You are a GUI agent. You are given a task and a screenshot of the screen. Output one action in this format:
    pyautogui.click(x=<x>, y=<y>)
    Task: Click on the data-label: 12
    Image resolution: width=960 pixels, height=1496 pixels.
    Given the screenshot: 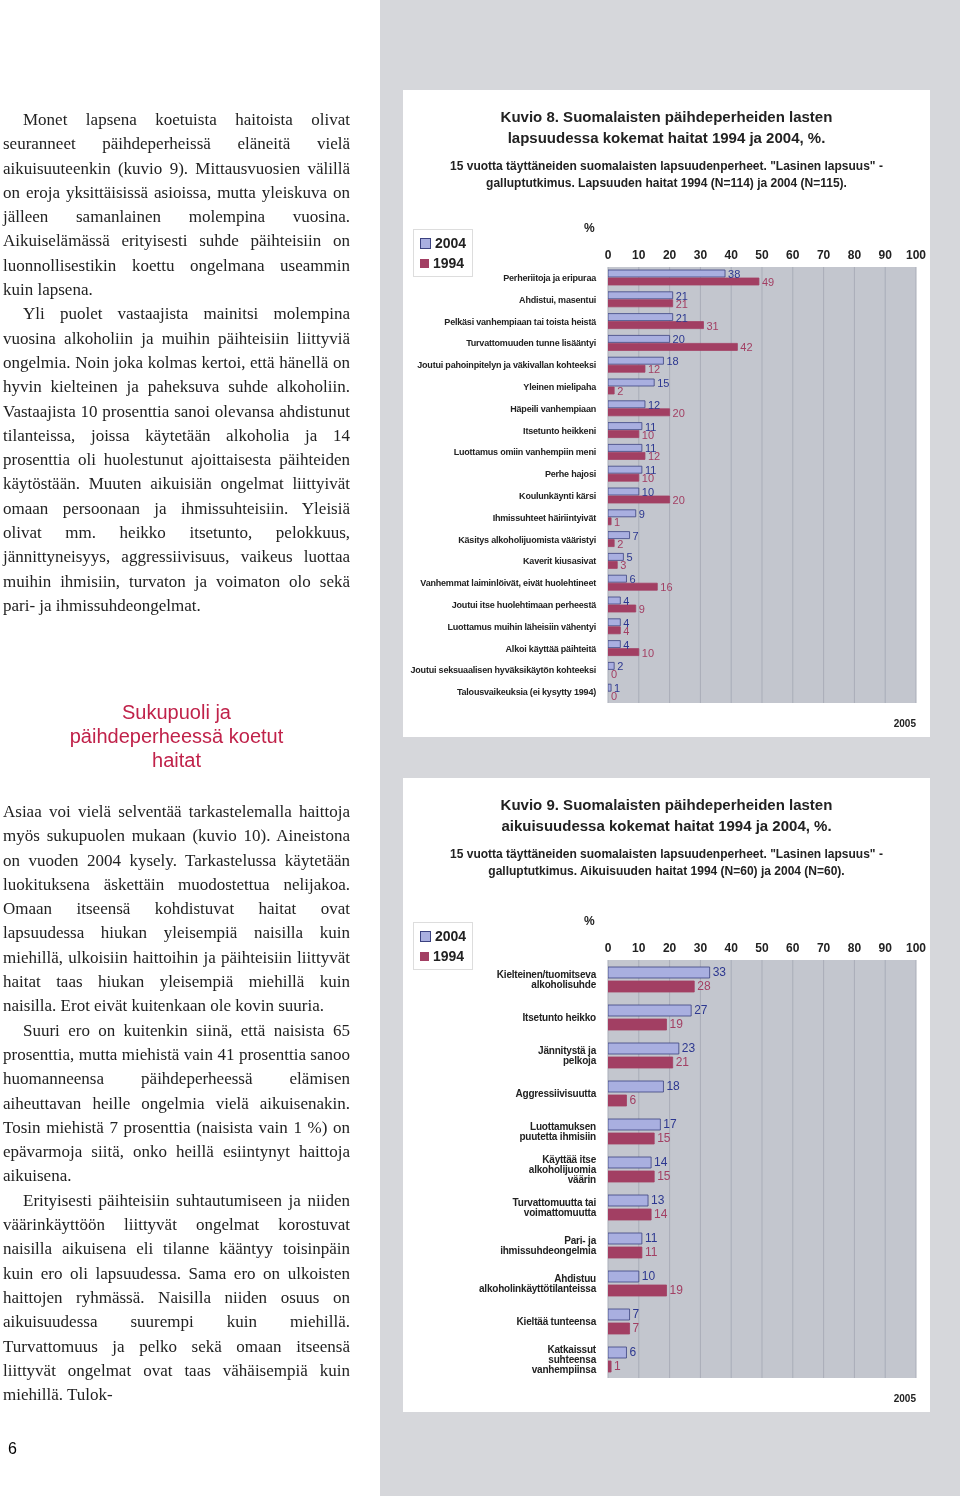 What is the action you would take?
    pyautogui.click(x=654, y=369)
    